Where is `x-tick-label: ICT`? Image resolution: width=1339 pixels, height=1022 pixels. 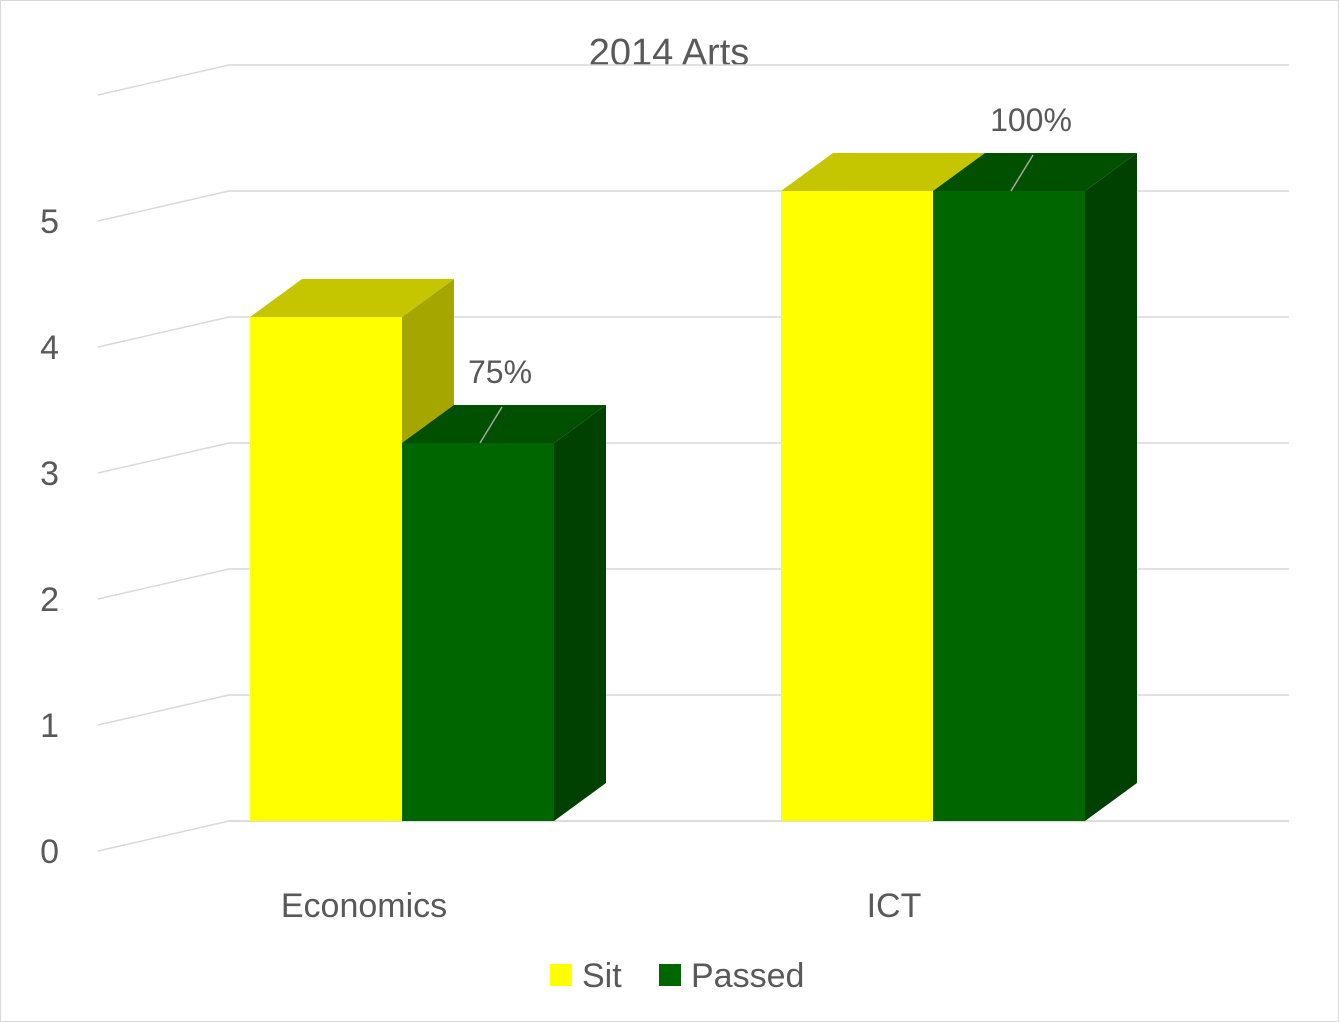
x-tick-label: ICT is located at coordinates (894, 906).